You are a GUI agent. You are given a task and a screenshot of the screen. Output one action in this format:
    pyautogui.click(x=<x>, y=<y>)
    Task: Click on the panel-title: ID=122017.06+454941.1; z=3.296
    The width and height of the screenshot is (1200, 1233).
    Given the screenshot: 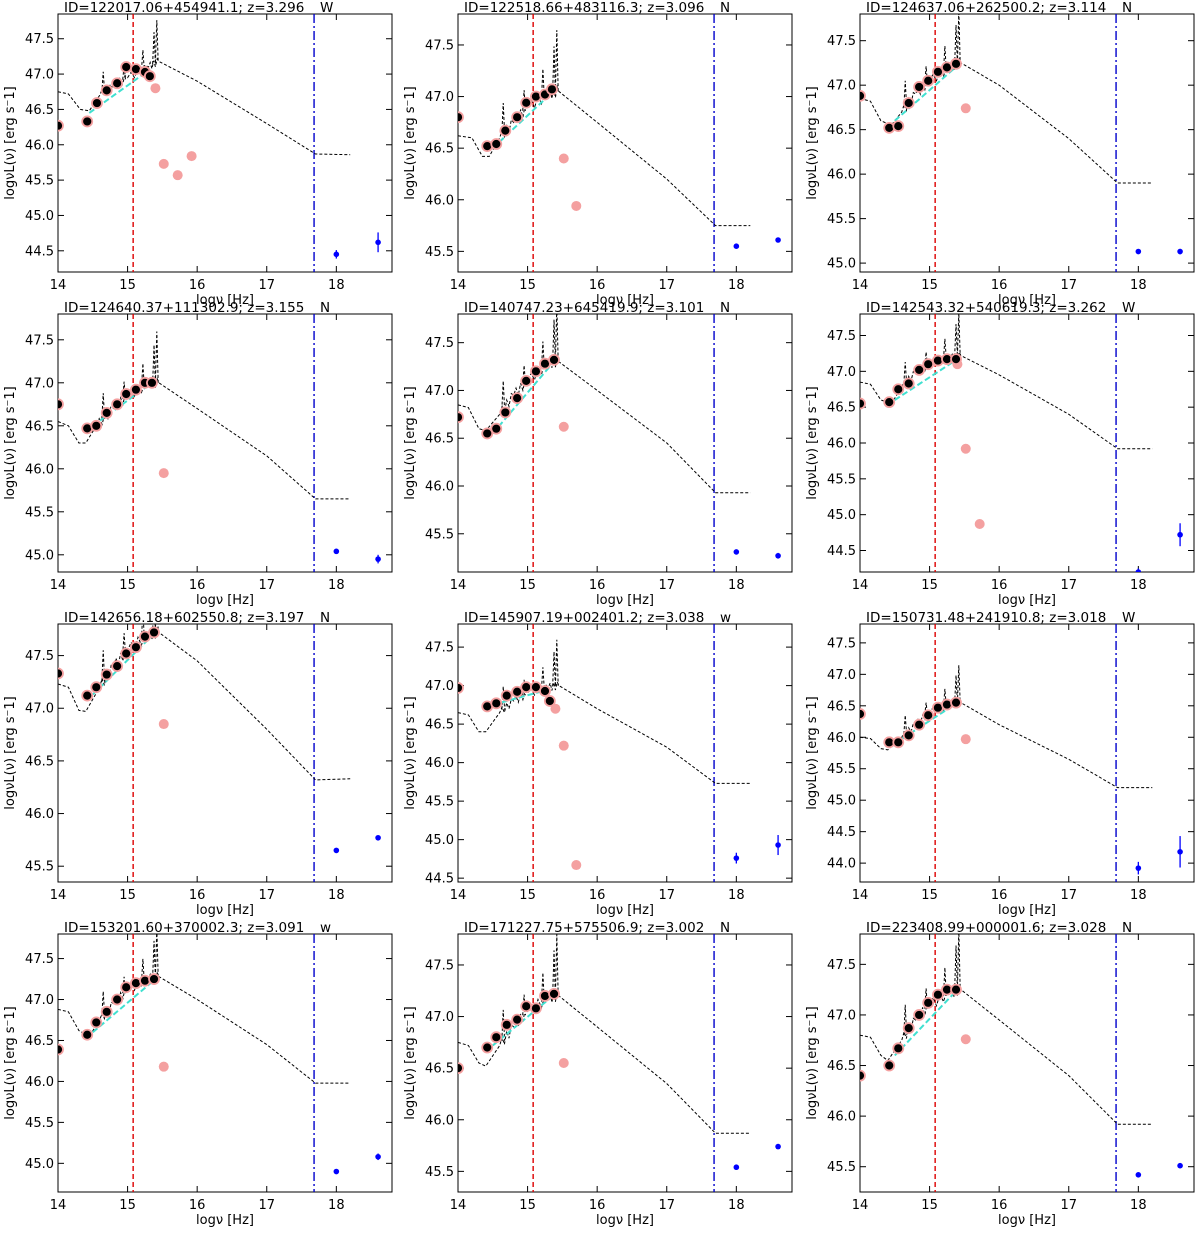 What is the action you would take?
    pyautogui.click(x=184, y=8)
    